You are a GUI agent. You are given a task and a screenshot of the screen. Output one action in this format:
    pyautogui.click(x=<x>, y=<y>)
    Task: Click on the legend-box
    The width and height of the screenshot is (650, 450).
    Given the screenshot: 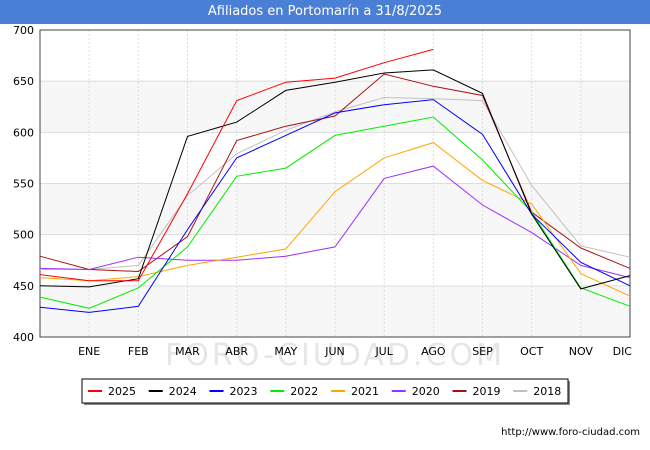 What is the action you would take?
    pyautogui.click(x=325, y=391)
    